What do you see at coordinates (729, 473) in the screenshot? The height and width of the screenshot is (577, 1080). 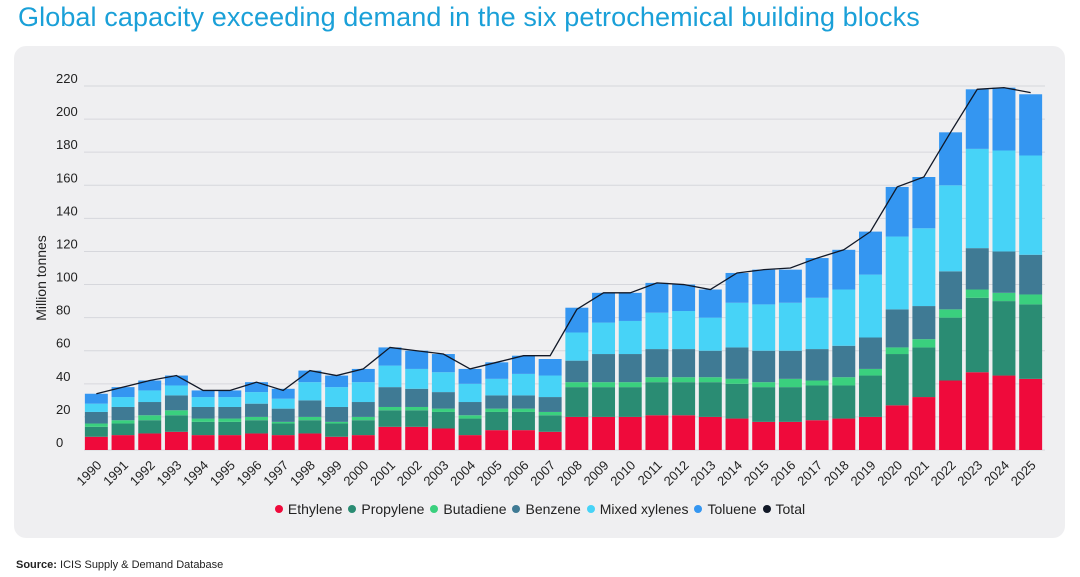 I see `x-tick-label: 2014` at bounding box center [729, 473].